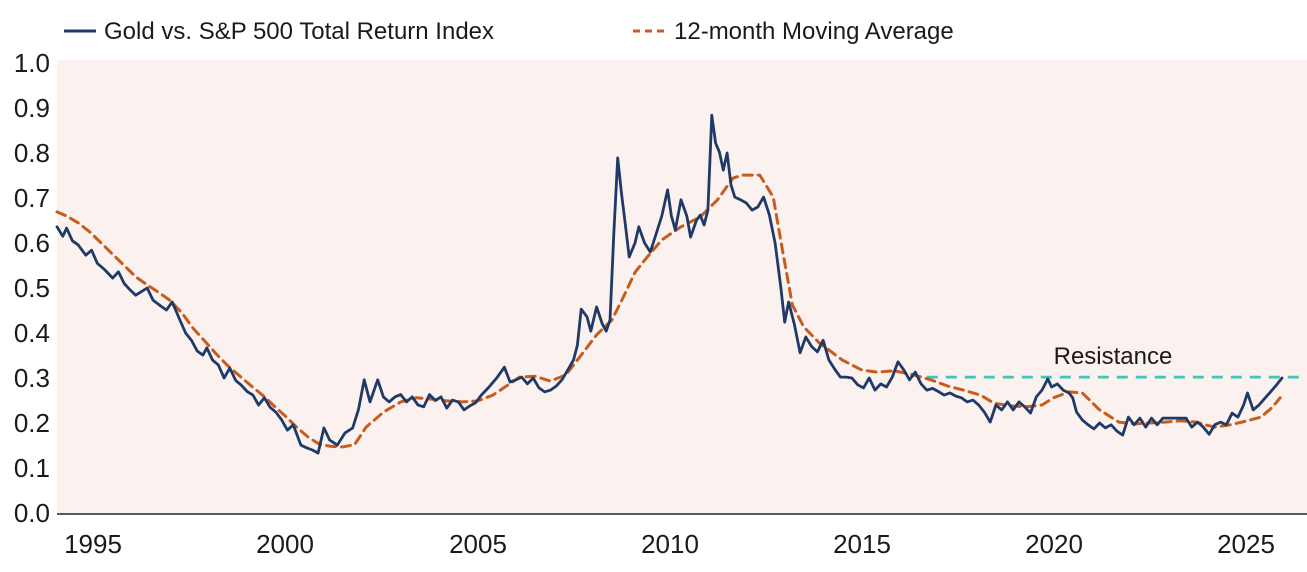 The image size is (1307, 572). I want to click on legend-item-moving-average: 12-month Moving Average, so click(793, 31).